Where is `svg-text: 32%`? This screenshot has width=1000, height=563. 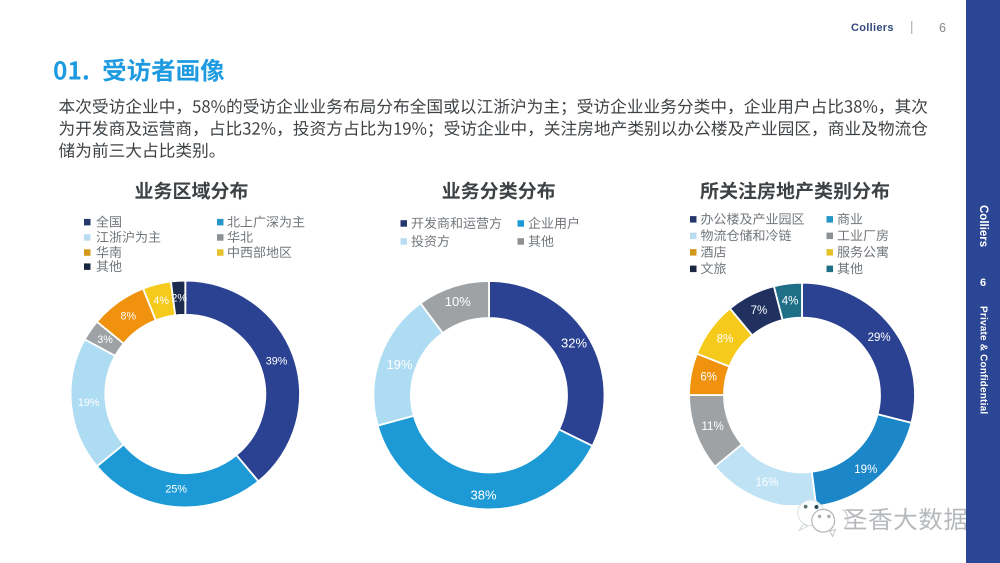
svg-text: 32% is located at coordinates (574, 343).